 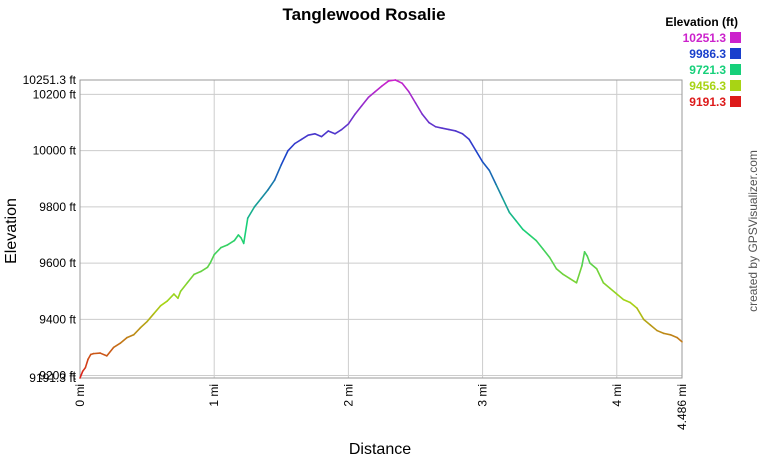 I want to click on y-tick-label: 9191.3 ft, so click(x=52, y=378).